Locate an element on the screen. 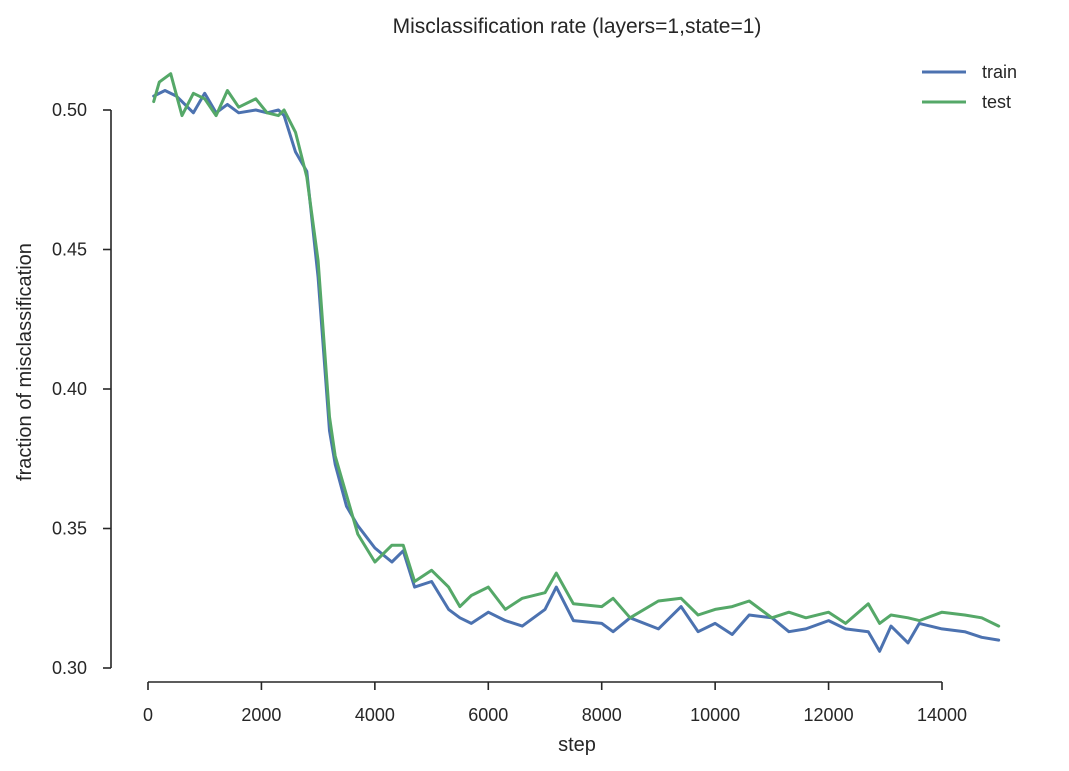 Image resolution: width=1069 pixels, height=771 pixels. x-tick-label: 2000 is located at coordinates (261, 715).